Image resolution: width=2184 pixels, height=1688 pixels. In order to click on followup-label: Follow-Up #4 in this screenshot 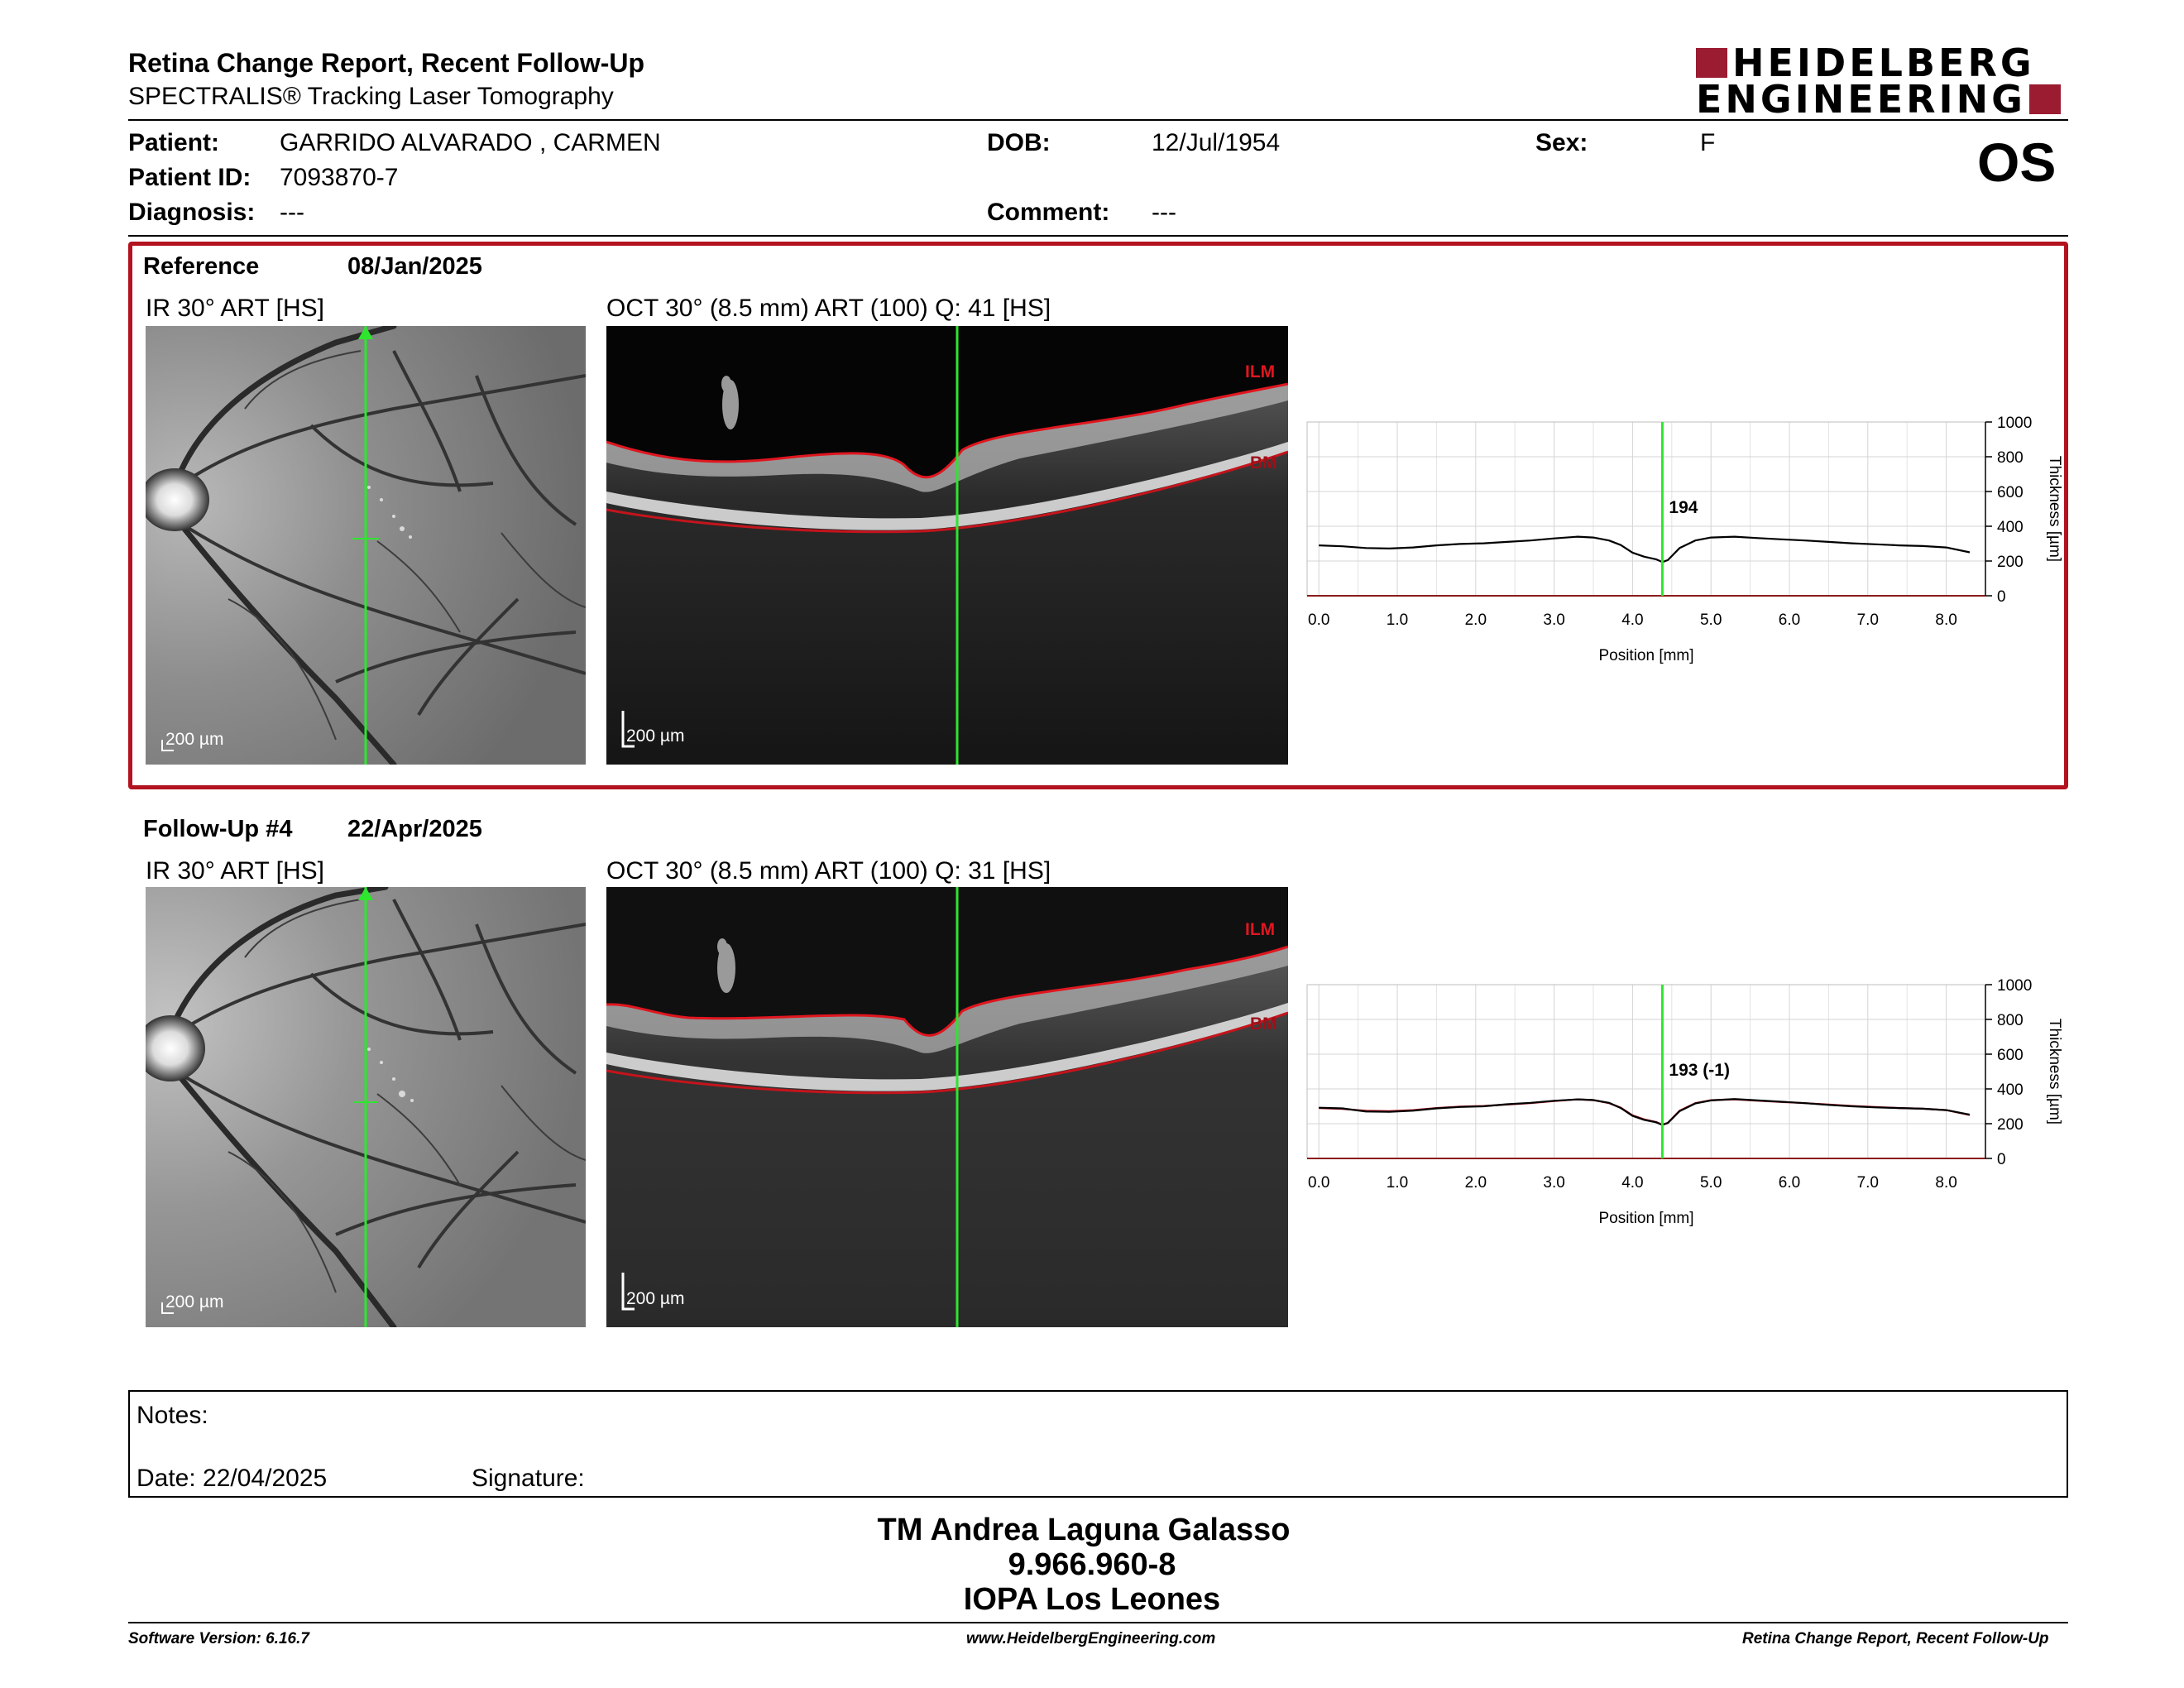, I will do `click(218, 829)`.